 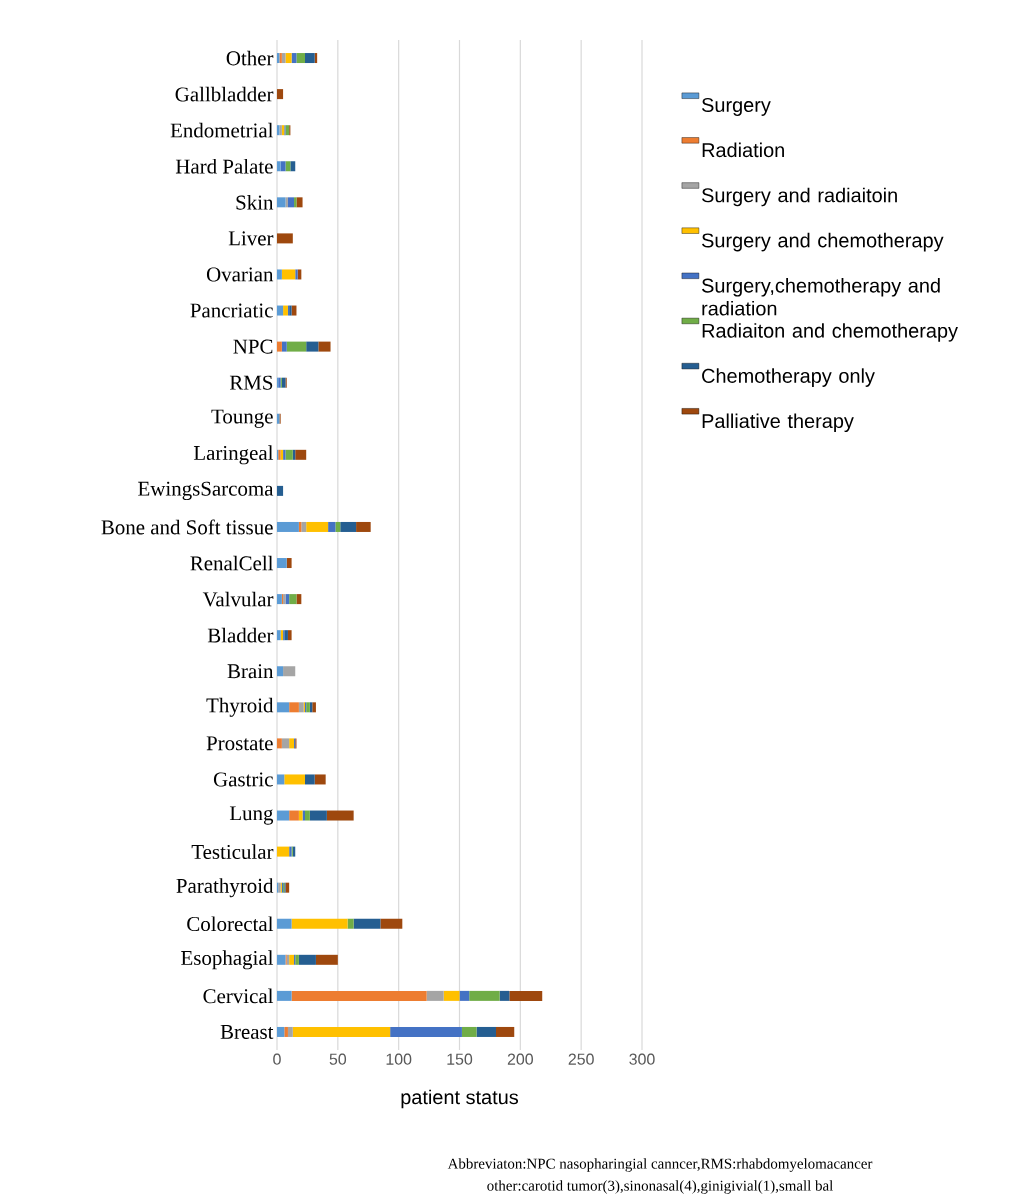 What do you see at coordinates (743, 150) in the screenshot?
I see `legend-label: Radiation` at bounding box center [743, 150].